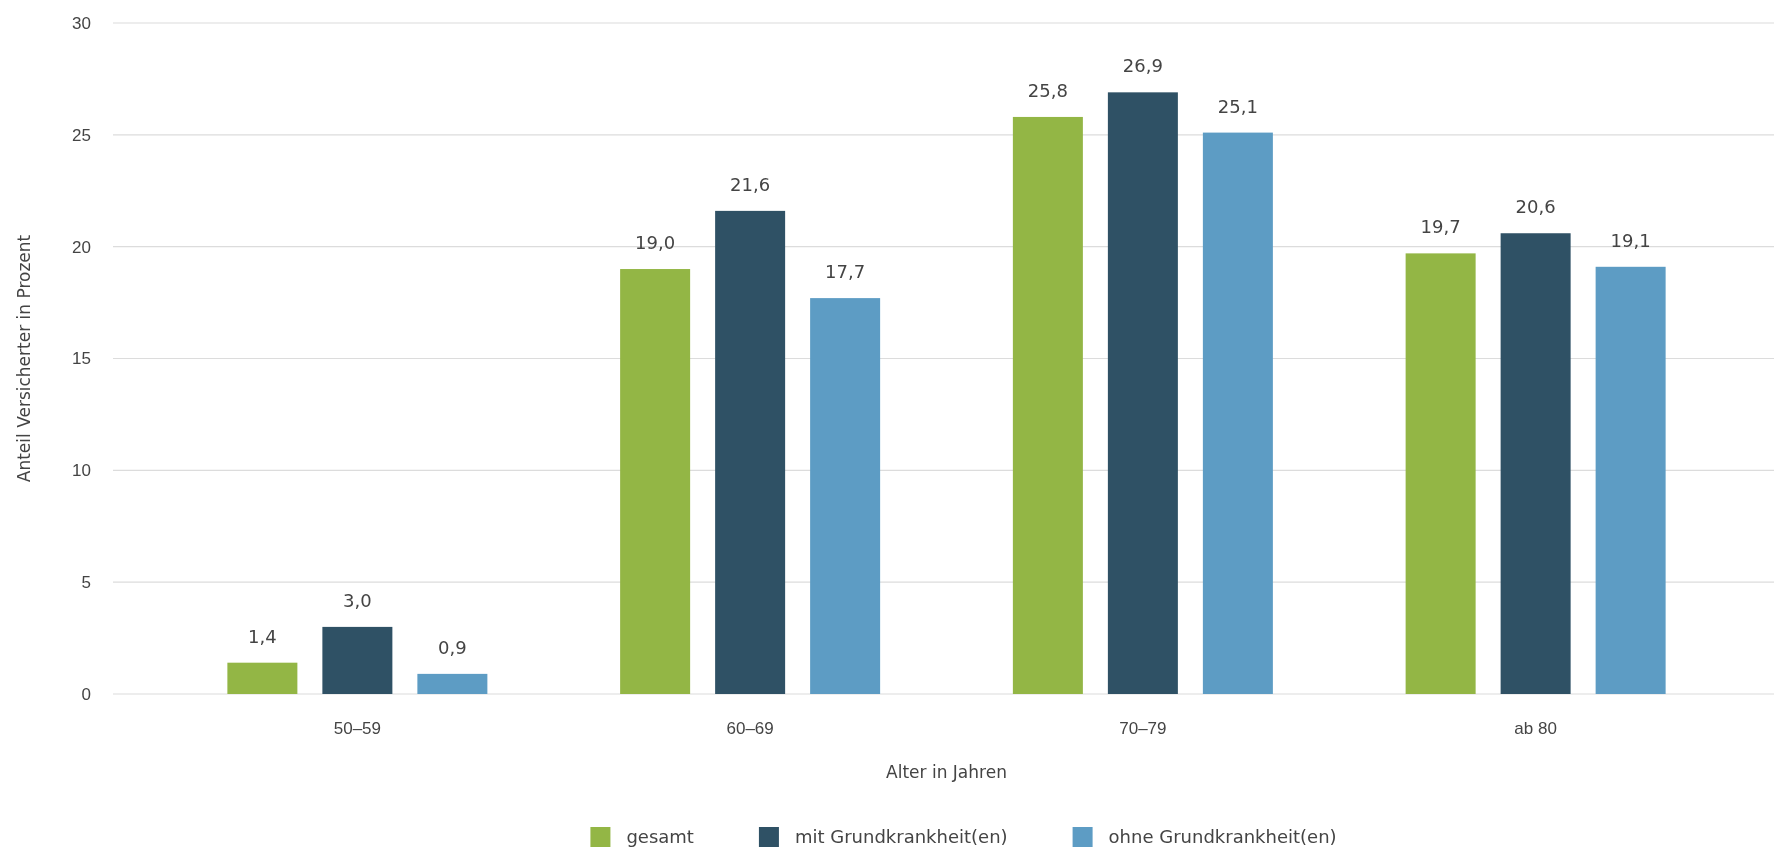 This screenshot has width=1774, height=854. I want to click on data-label: 19,7, so click(1440, 227).